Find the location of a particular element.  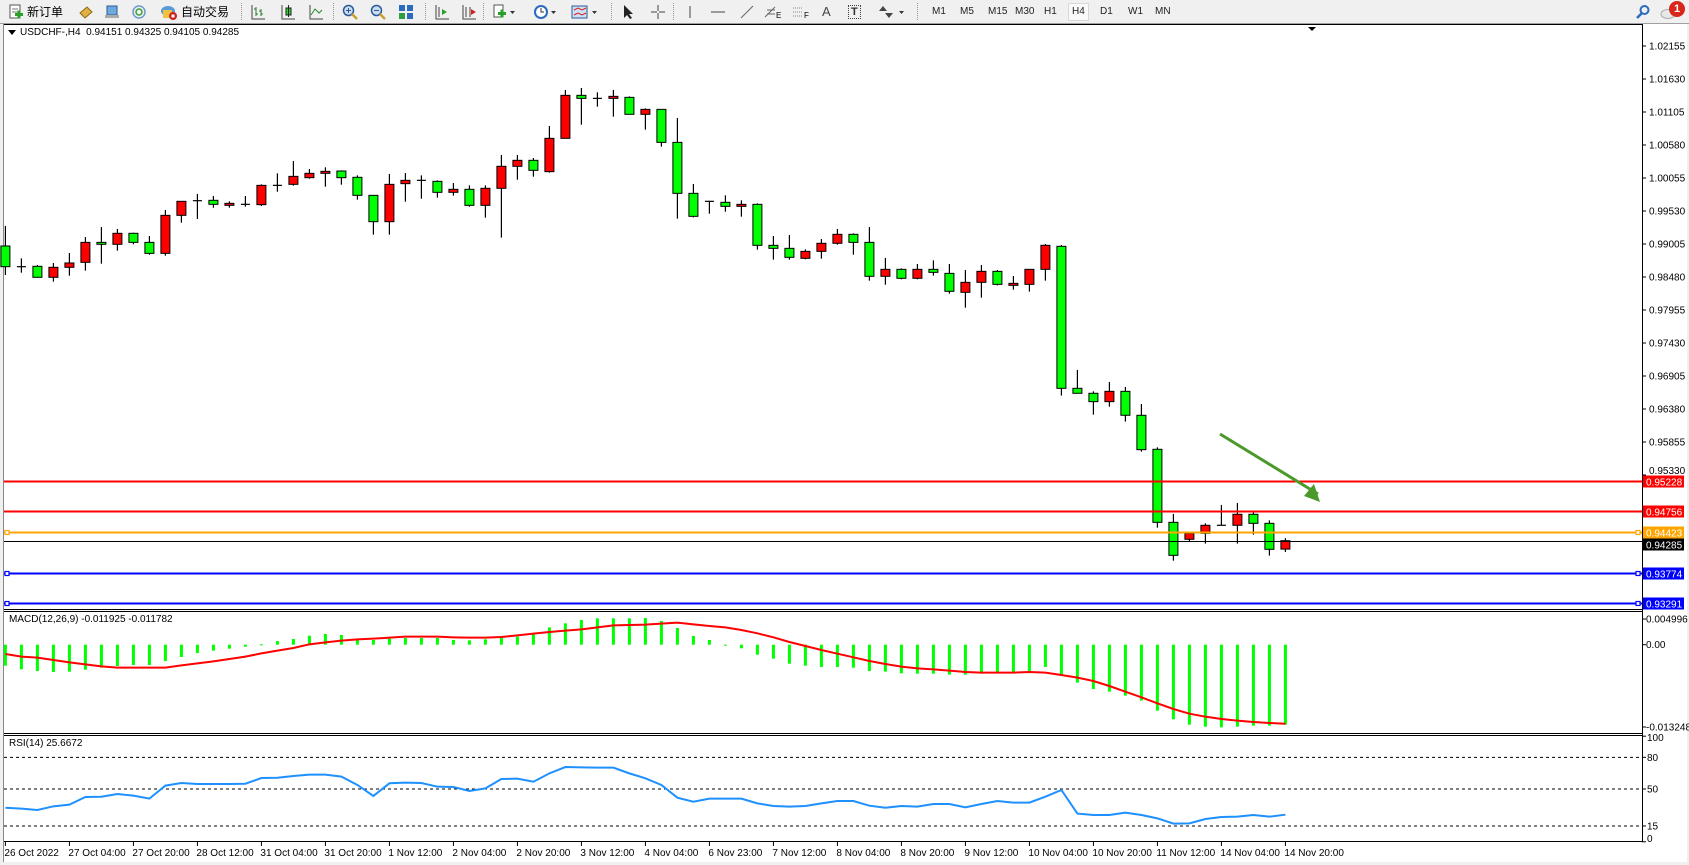

rsi-tick-label: 80 is located at coordinates (1653, 758).